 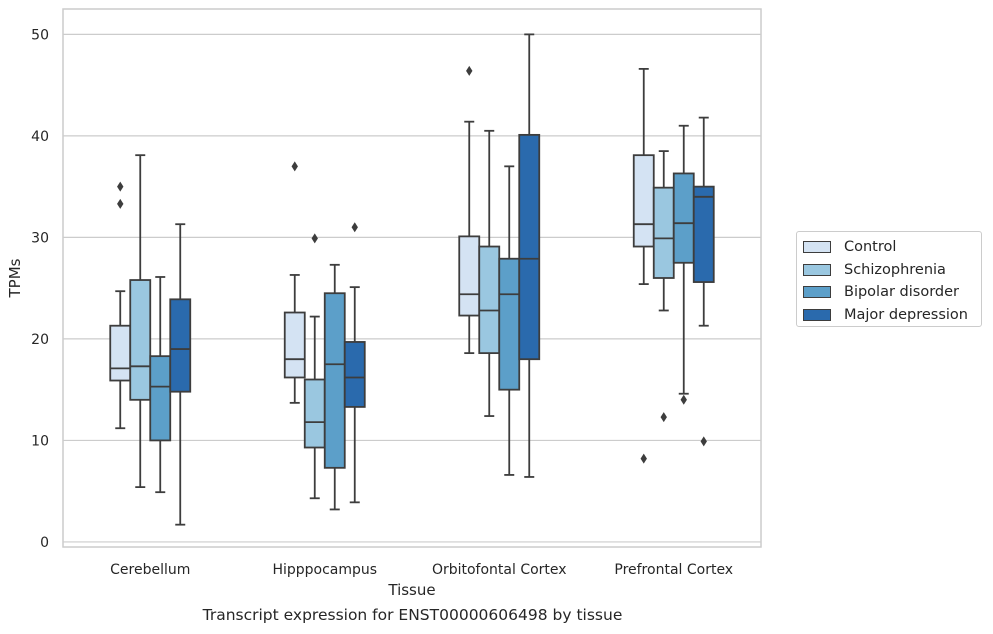 What do you see at coordinates (150, 570) in the screenshot?
I see `x-tick-label: Cerebellum` at bounding box center [150, 570].